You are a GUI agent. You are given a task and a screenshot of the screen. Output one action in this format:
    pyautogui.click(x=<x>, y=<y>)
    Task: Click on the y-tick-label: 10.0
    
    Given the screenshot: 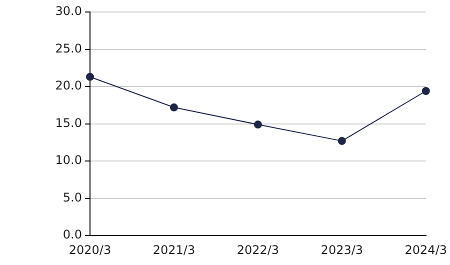 What is the action you would take?
    pyautogui.click(x=68, y=160)
    